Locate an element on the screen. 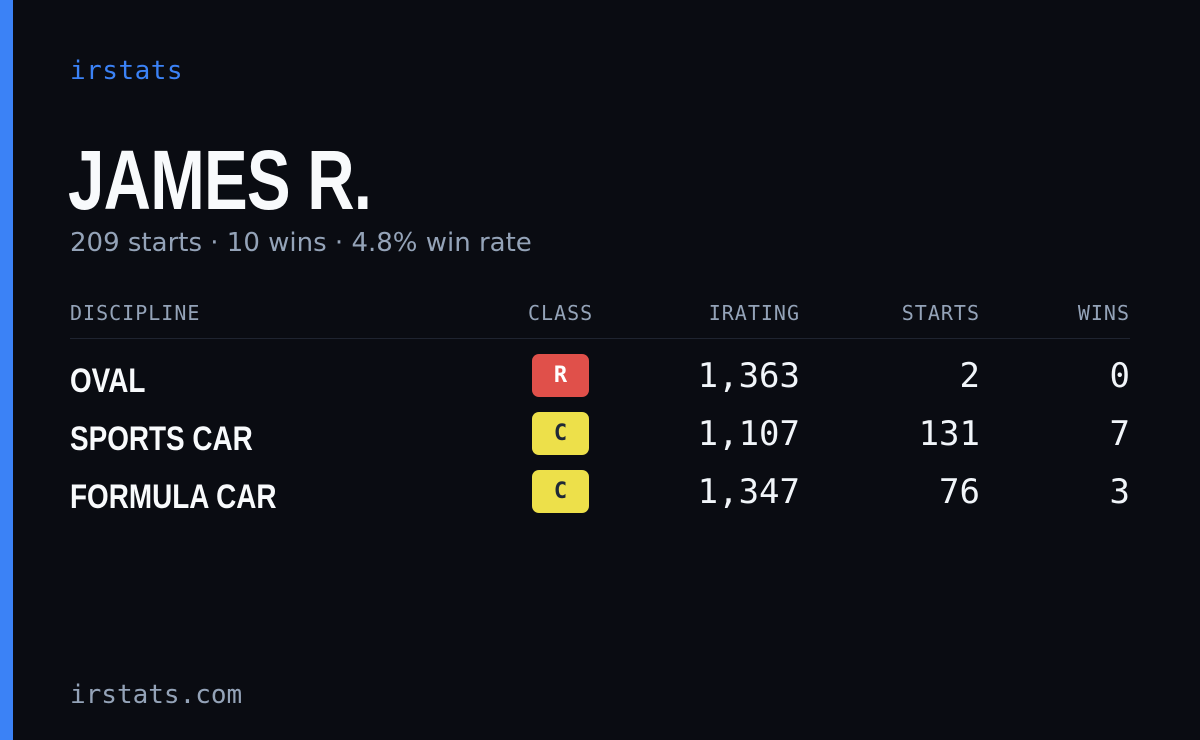 The width and height of the screenshot is (1200, 740). wins-value: 3 is located at coordinates (1119, 492).